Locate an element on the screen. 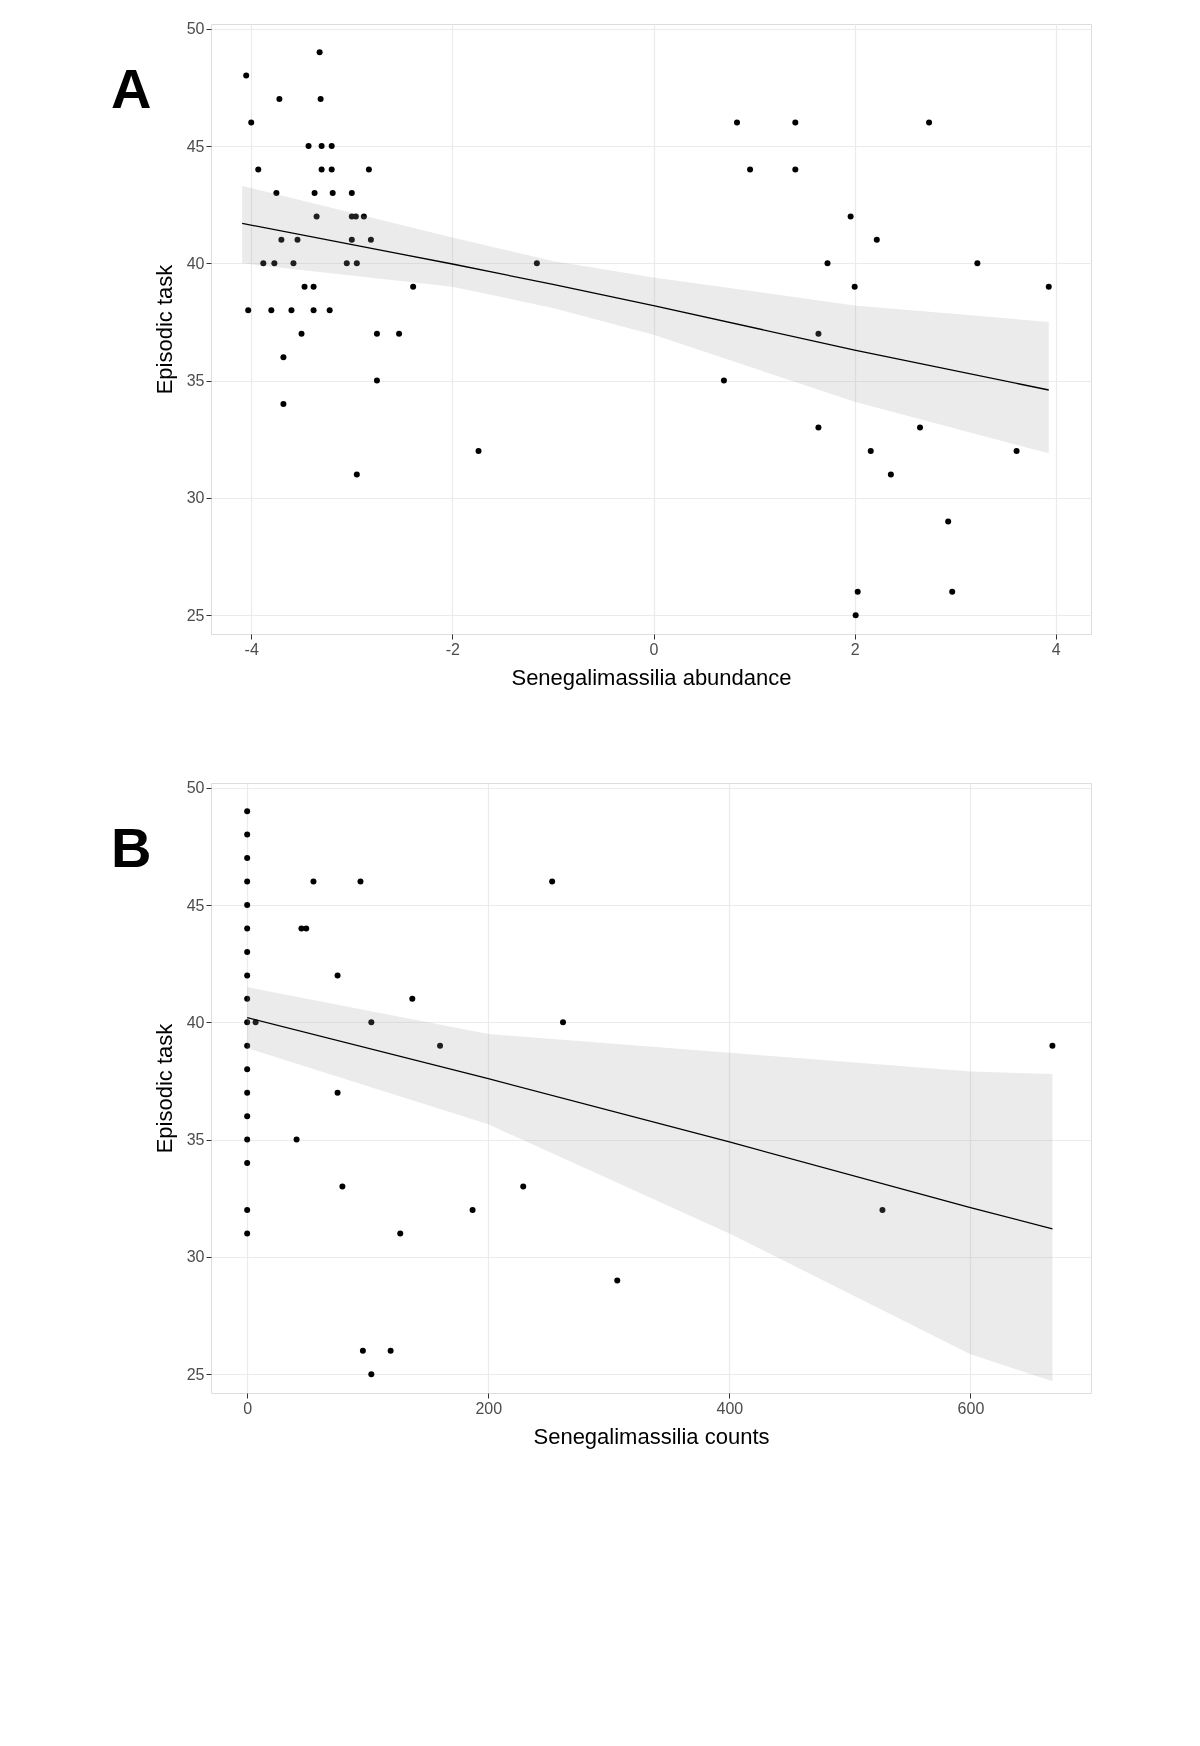 This screenshot has width=1200, height=1746. x-tick-label: 4 is located at coordinates (1056, 649).